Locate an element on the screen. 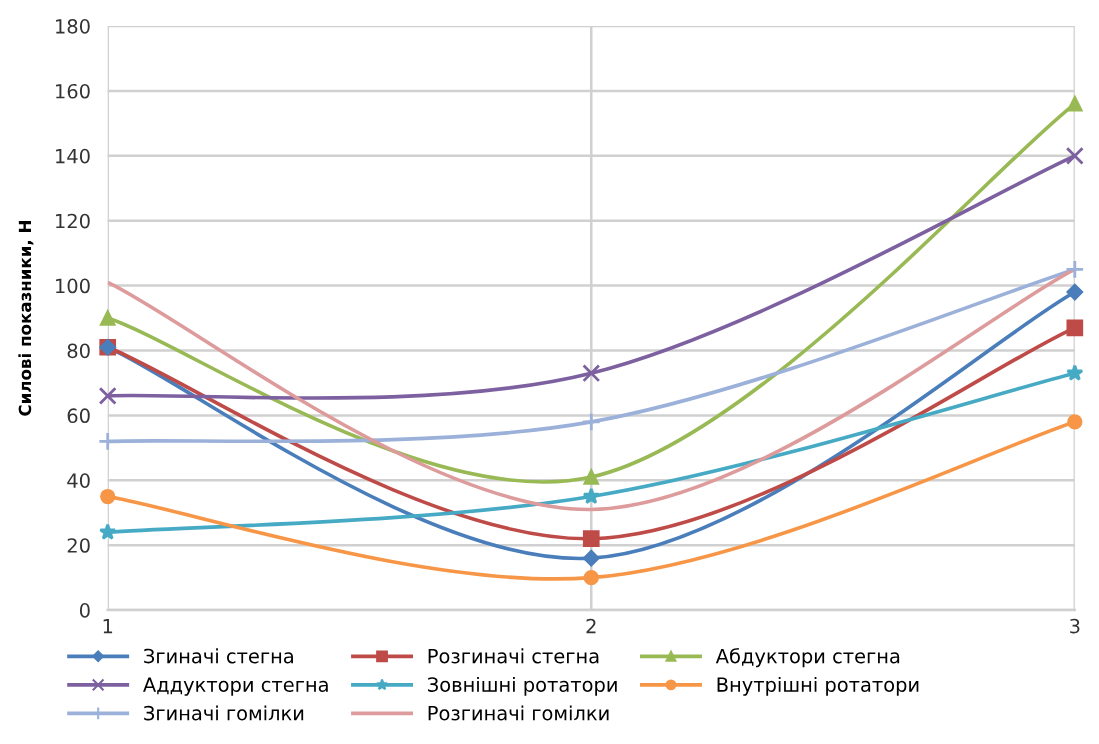 This screenshot has height=744, width=1099. legend-label: Внутрішні ротатори is located at coordinates (818, 686).